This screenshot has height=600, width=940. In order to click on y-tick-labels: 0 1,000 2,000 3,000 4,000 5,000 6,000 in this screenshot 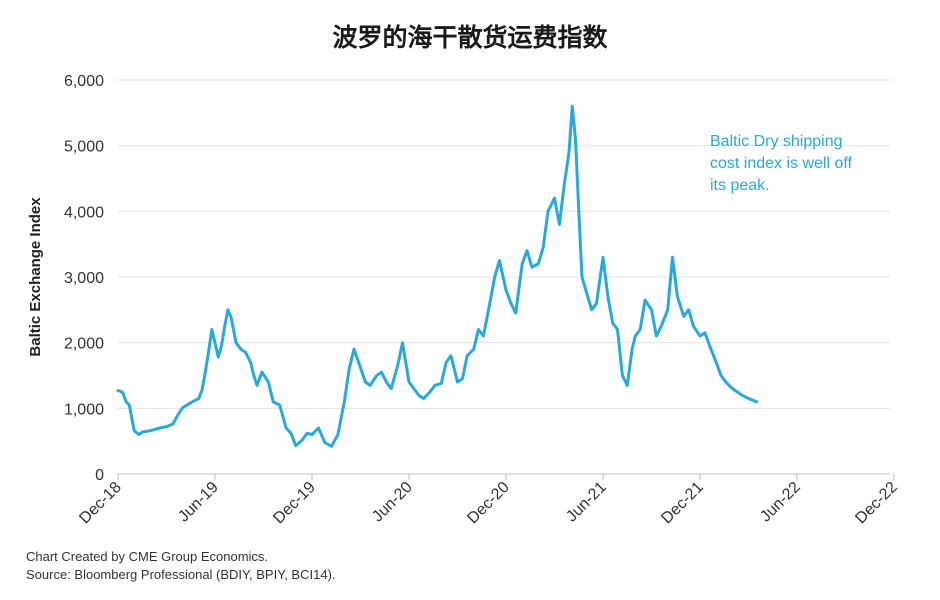, I will do `click(84, 278)`.